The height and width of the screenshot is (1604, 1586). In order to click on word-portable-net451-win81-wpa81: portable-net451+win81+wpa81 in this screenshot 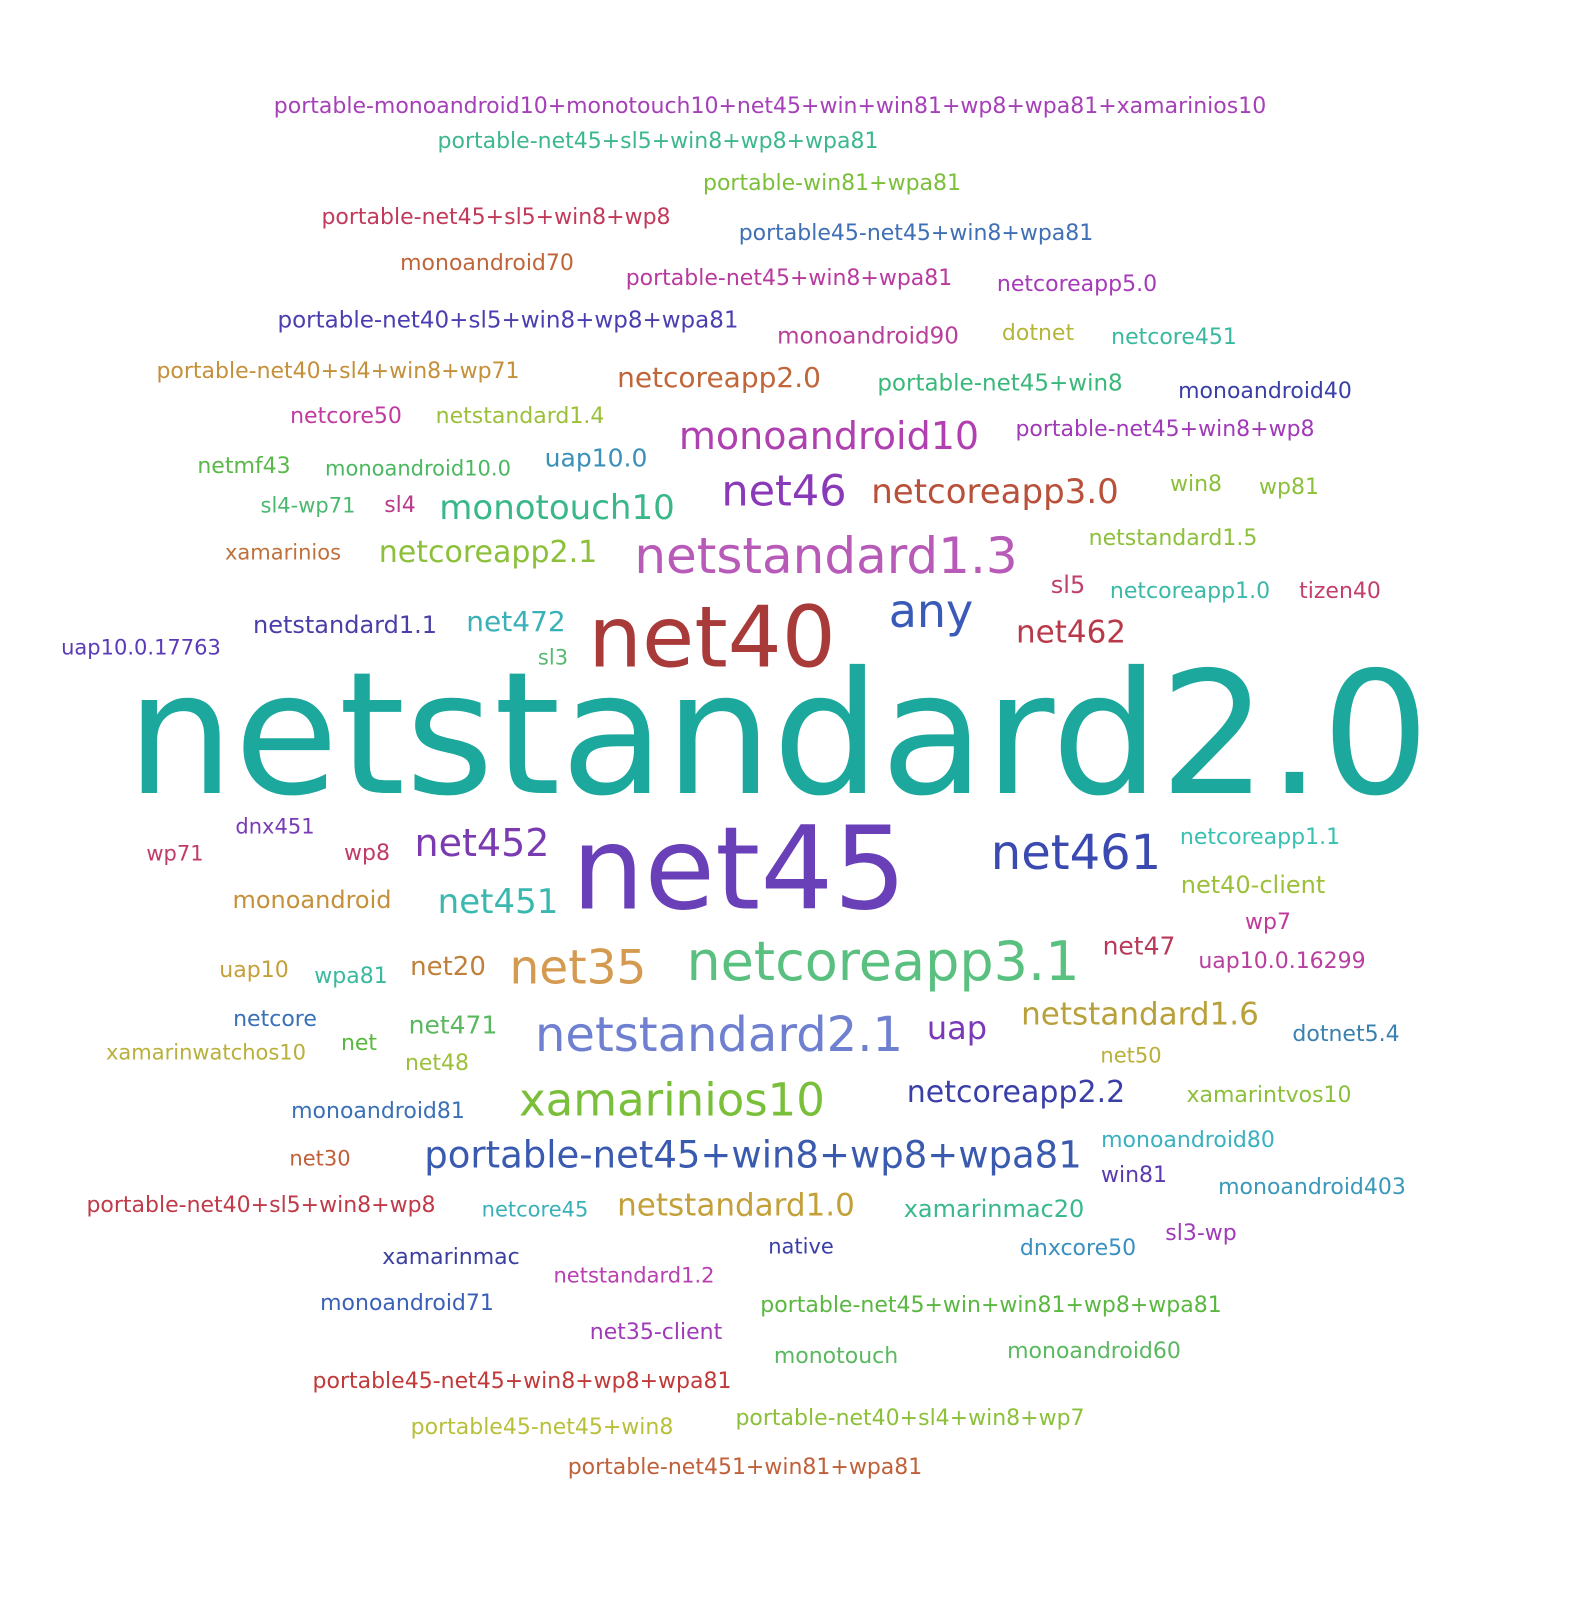, I will do `click(745, 1467)`.